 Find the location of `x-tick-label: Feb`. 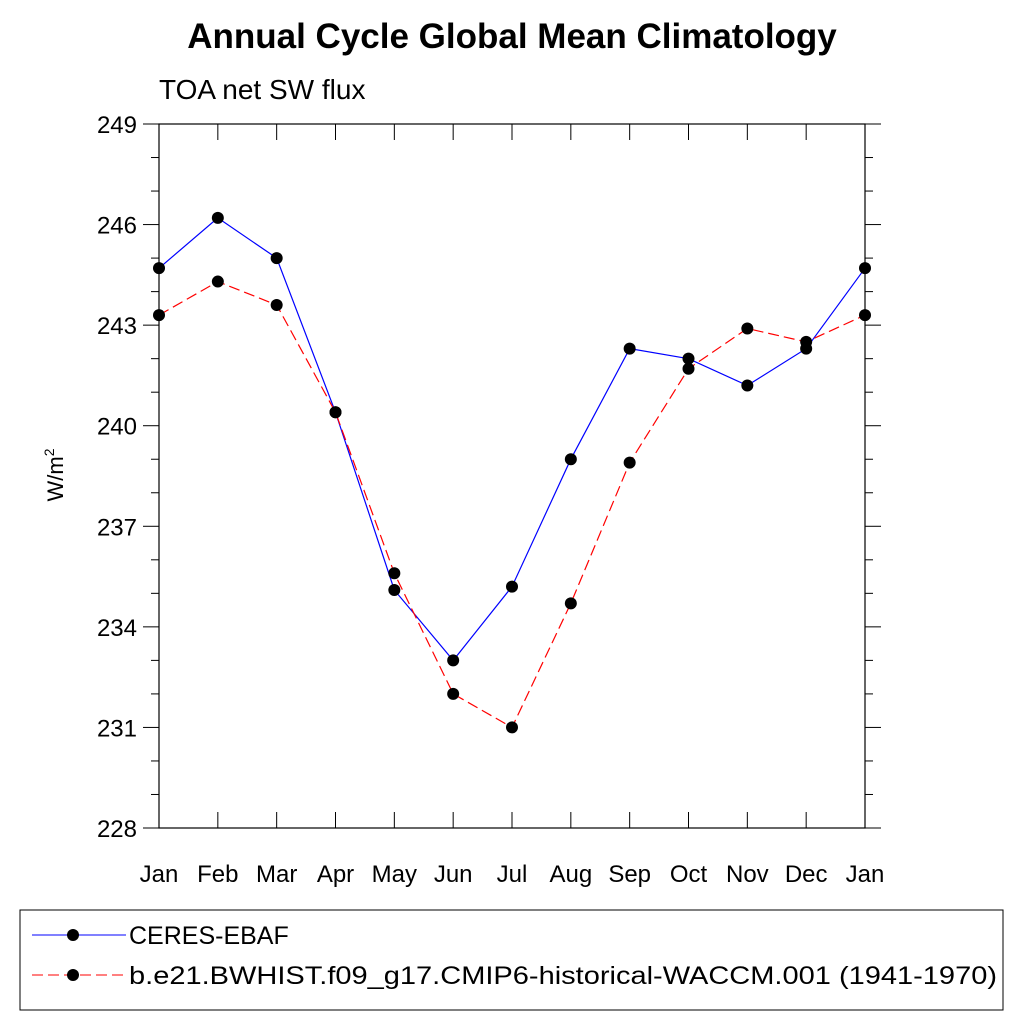

x-tick-label: Feb is located at coordinates (217, 874).